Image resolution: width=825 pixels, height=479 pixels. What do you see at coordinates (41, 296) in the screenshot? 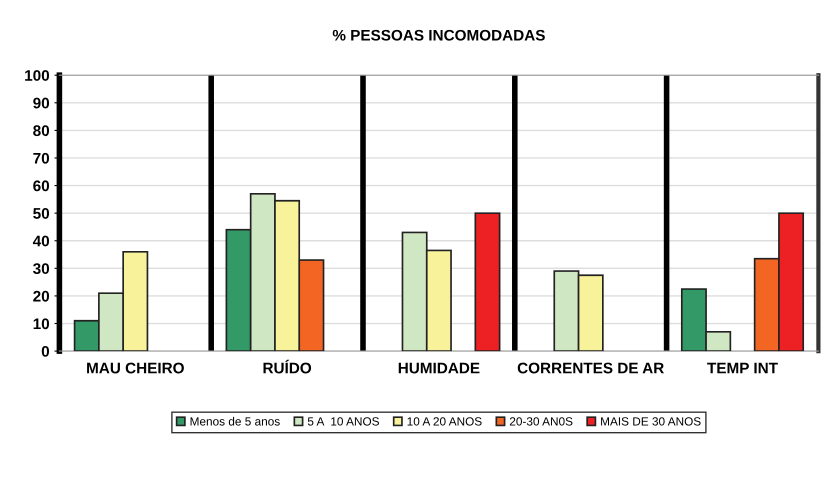
I see `y-tick-label: 20` at bounding box center [41, 296].